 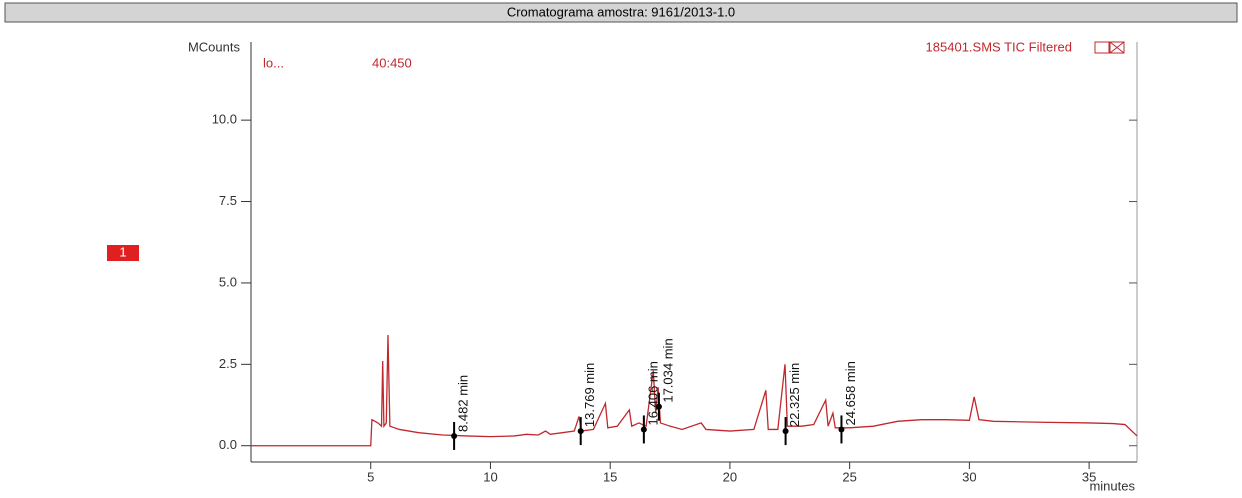 What do you see at coordinates (1089, 476) in the screenshot?
I see `x-tick-label: 35` at bounding box center [1089, 476].